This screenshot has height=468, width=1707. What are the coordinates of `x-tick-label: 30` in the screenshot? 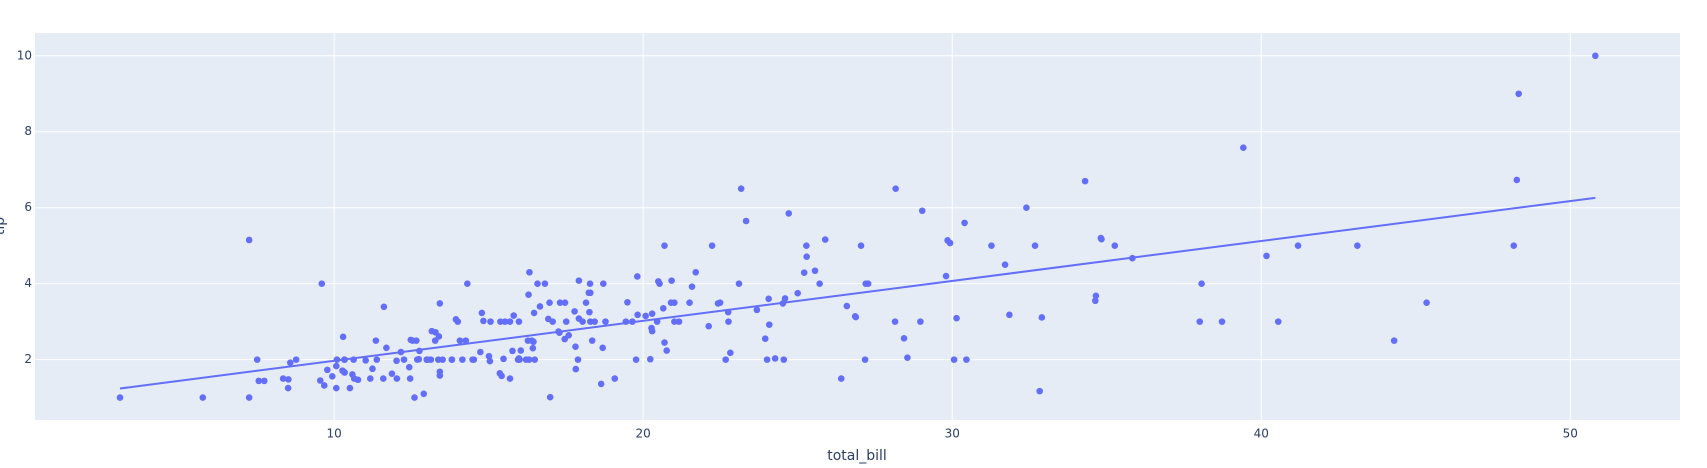 It's located at (952, 434).